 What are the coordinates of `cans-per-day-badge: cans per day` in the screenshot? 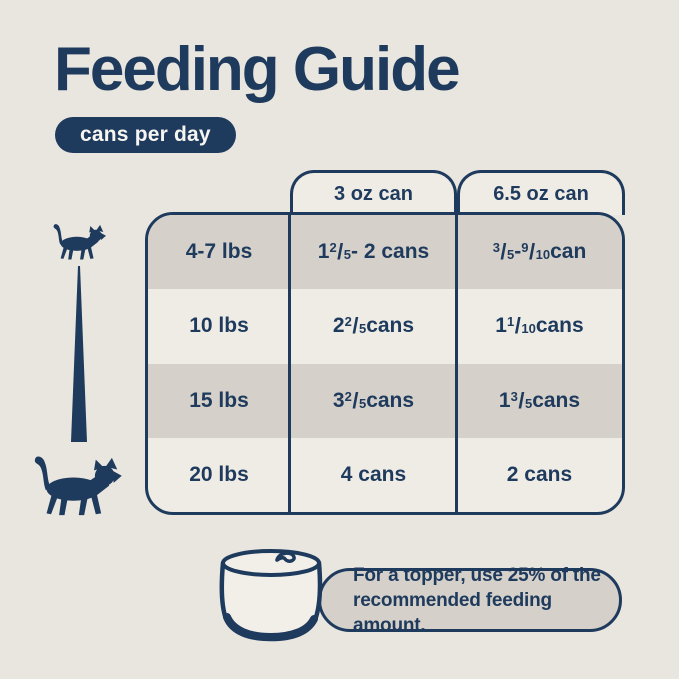 It's located at (145, 135).